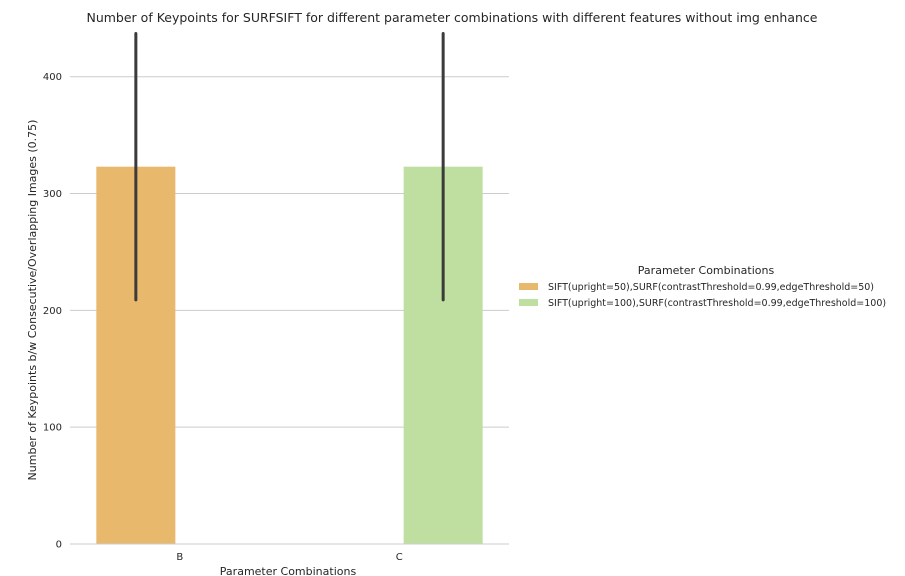  I want to click on x-axis-label: Parameter Combinations, so click(288, 570).